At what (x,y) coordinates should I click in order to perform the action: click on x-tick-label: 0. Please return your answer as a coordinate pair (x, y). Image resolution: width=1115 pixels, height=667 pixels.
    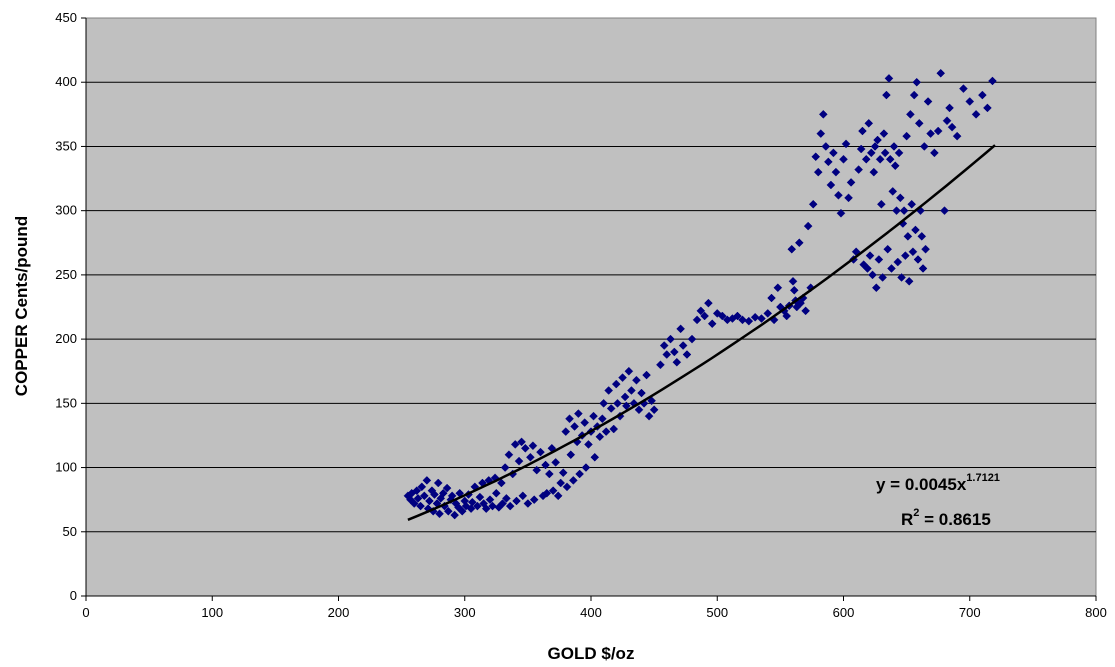
    Looking at the image, I should click on (85, 612).